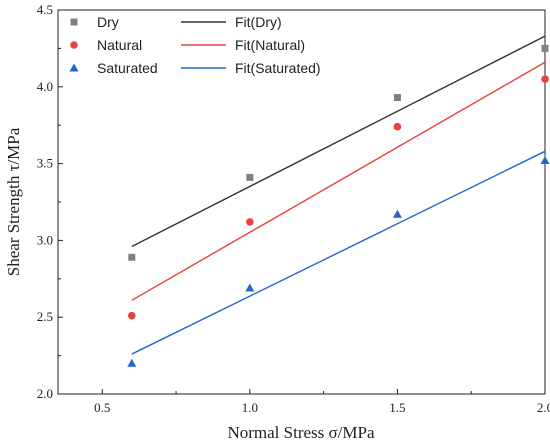 The width and height of the screenshot is (550, 445). I want to click on x-tick-label: 0.5, so click(102, 407).